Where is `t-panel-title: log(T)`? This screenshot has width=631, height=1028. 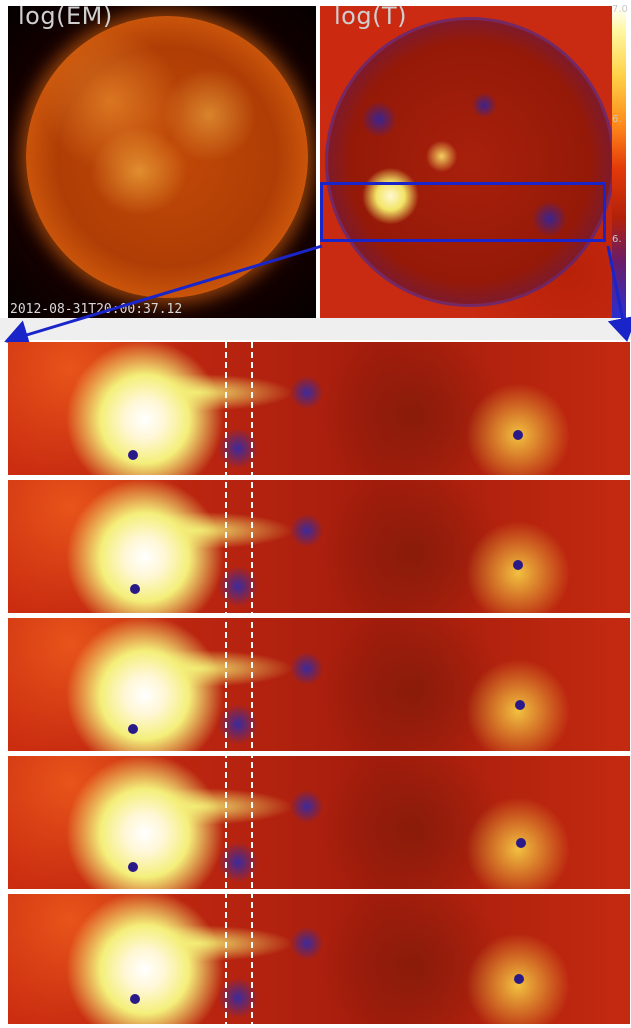 t-panel-title: log(T) is located at coordinates (370, 18).